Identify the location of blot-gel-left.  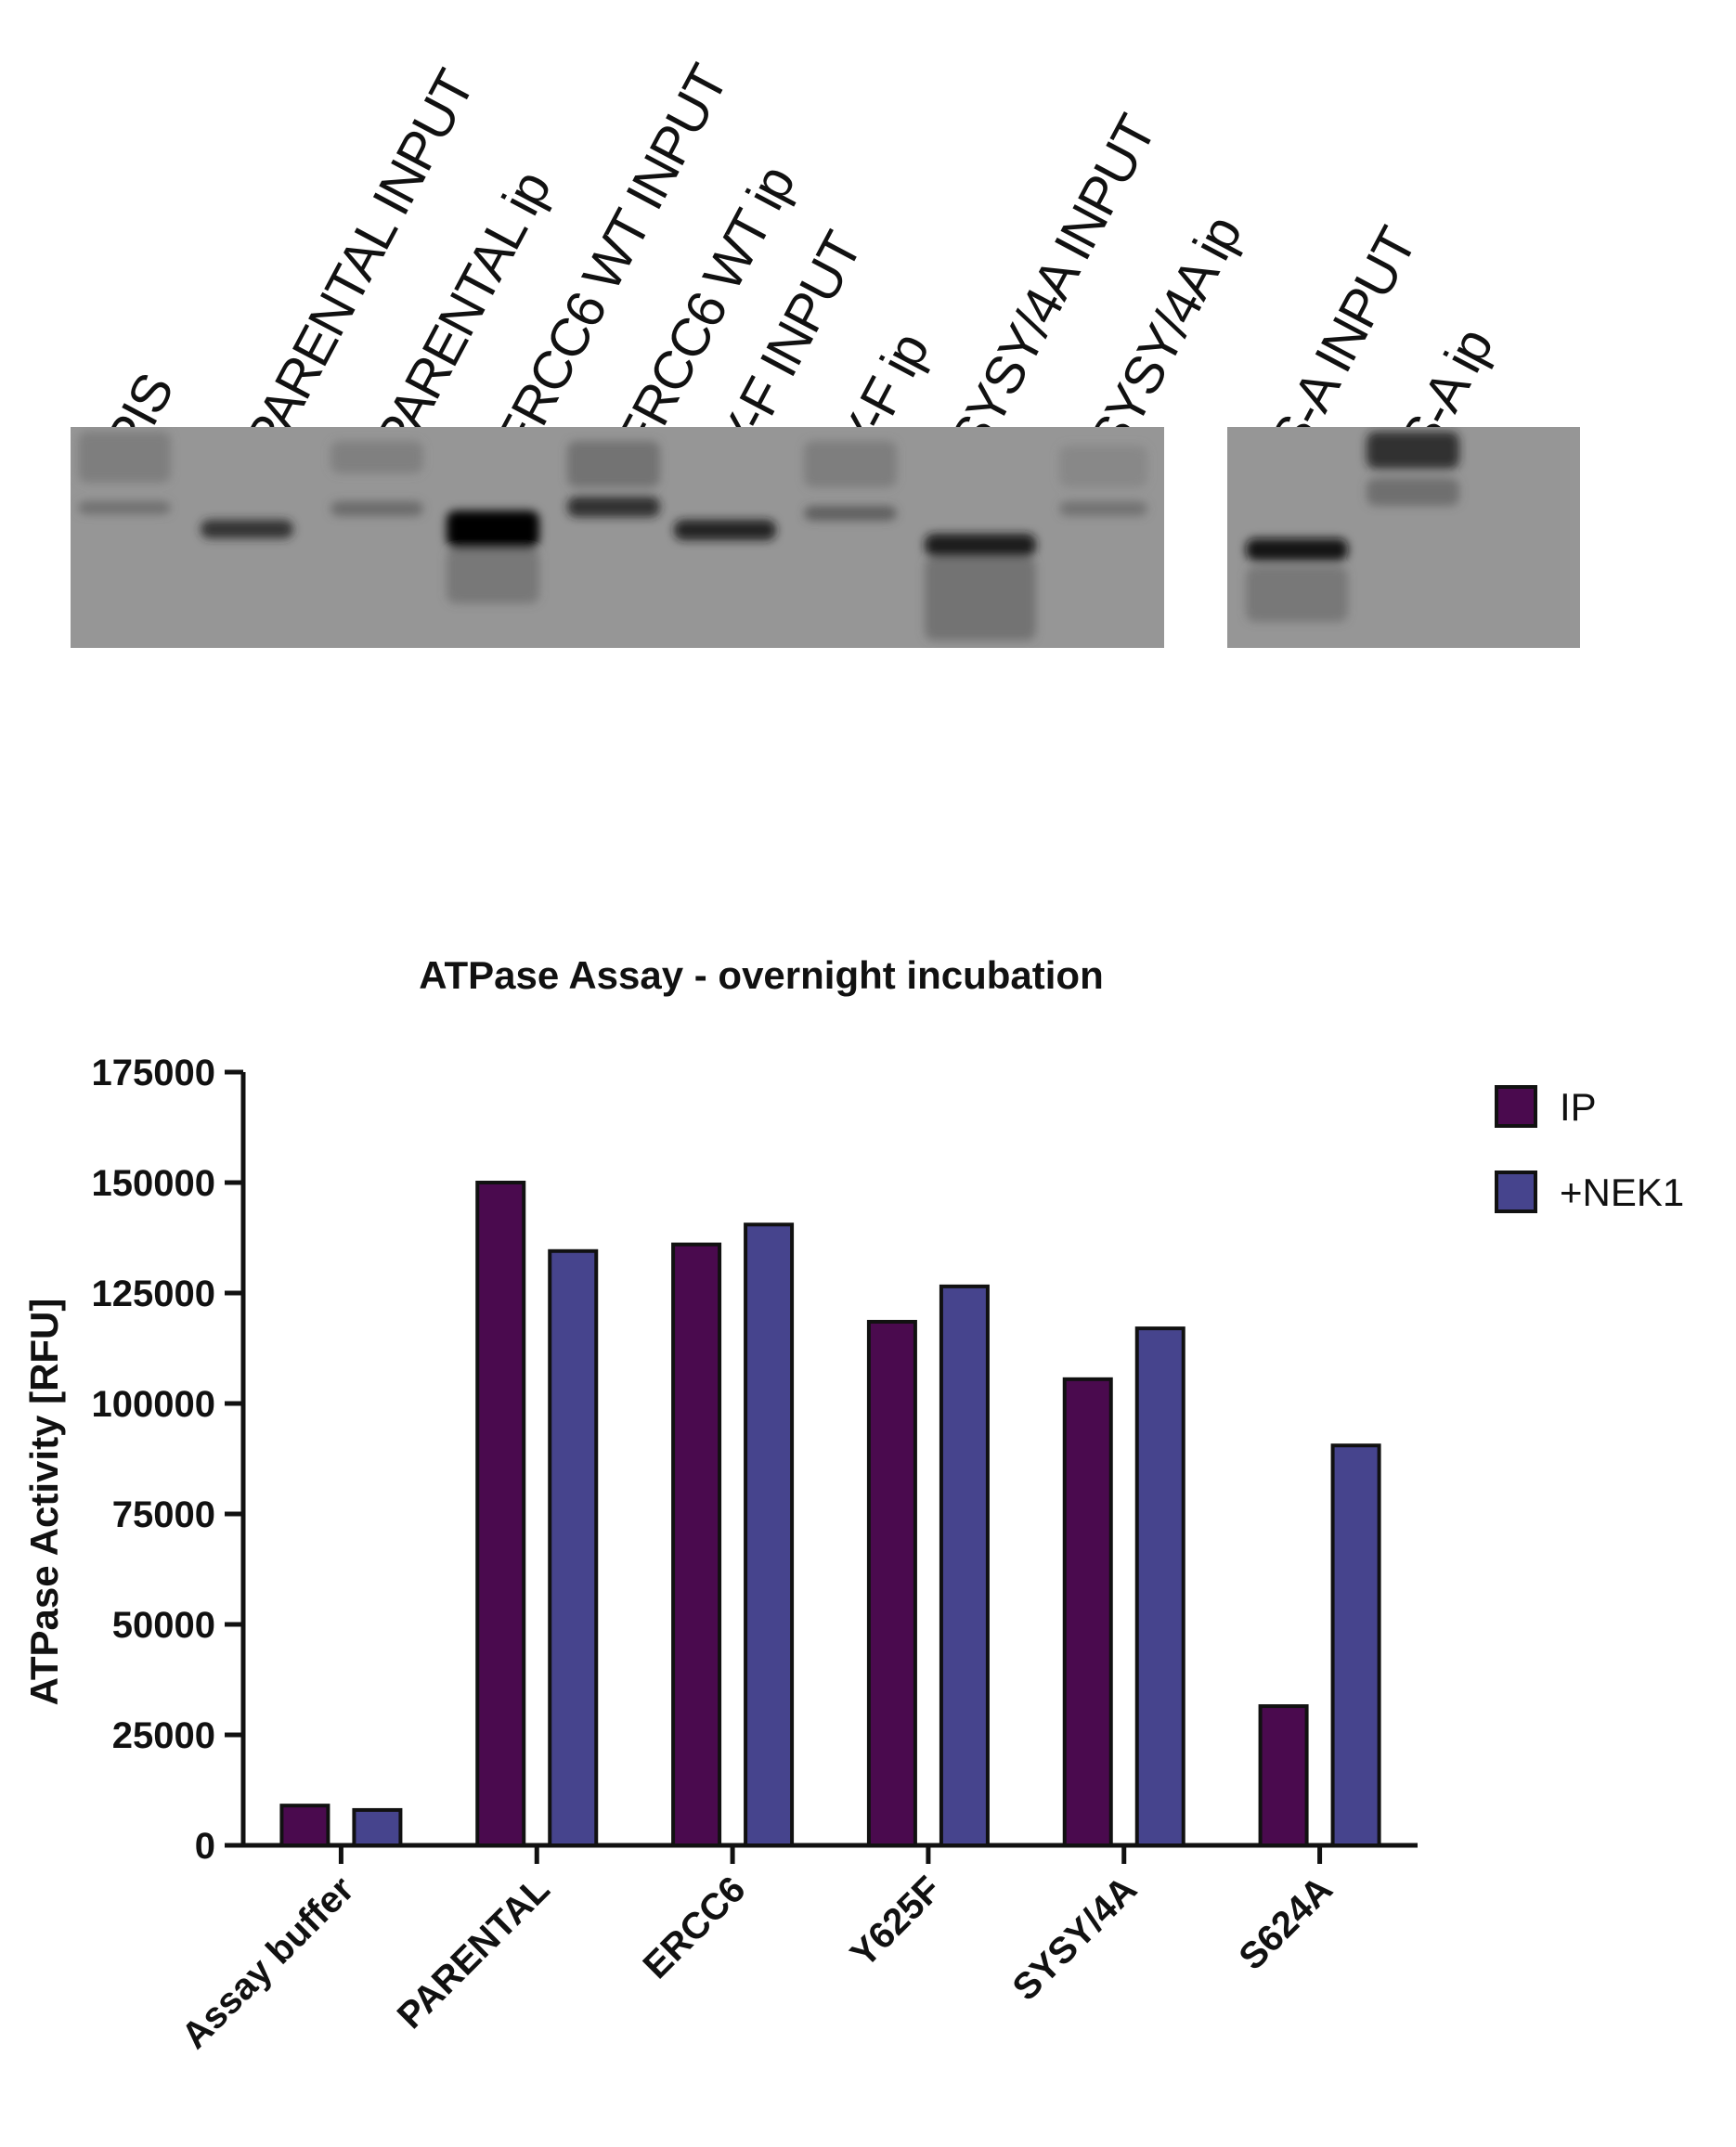
(617, 537).